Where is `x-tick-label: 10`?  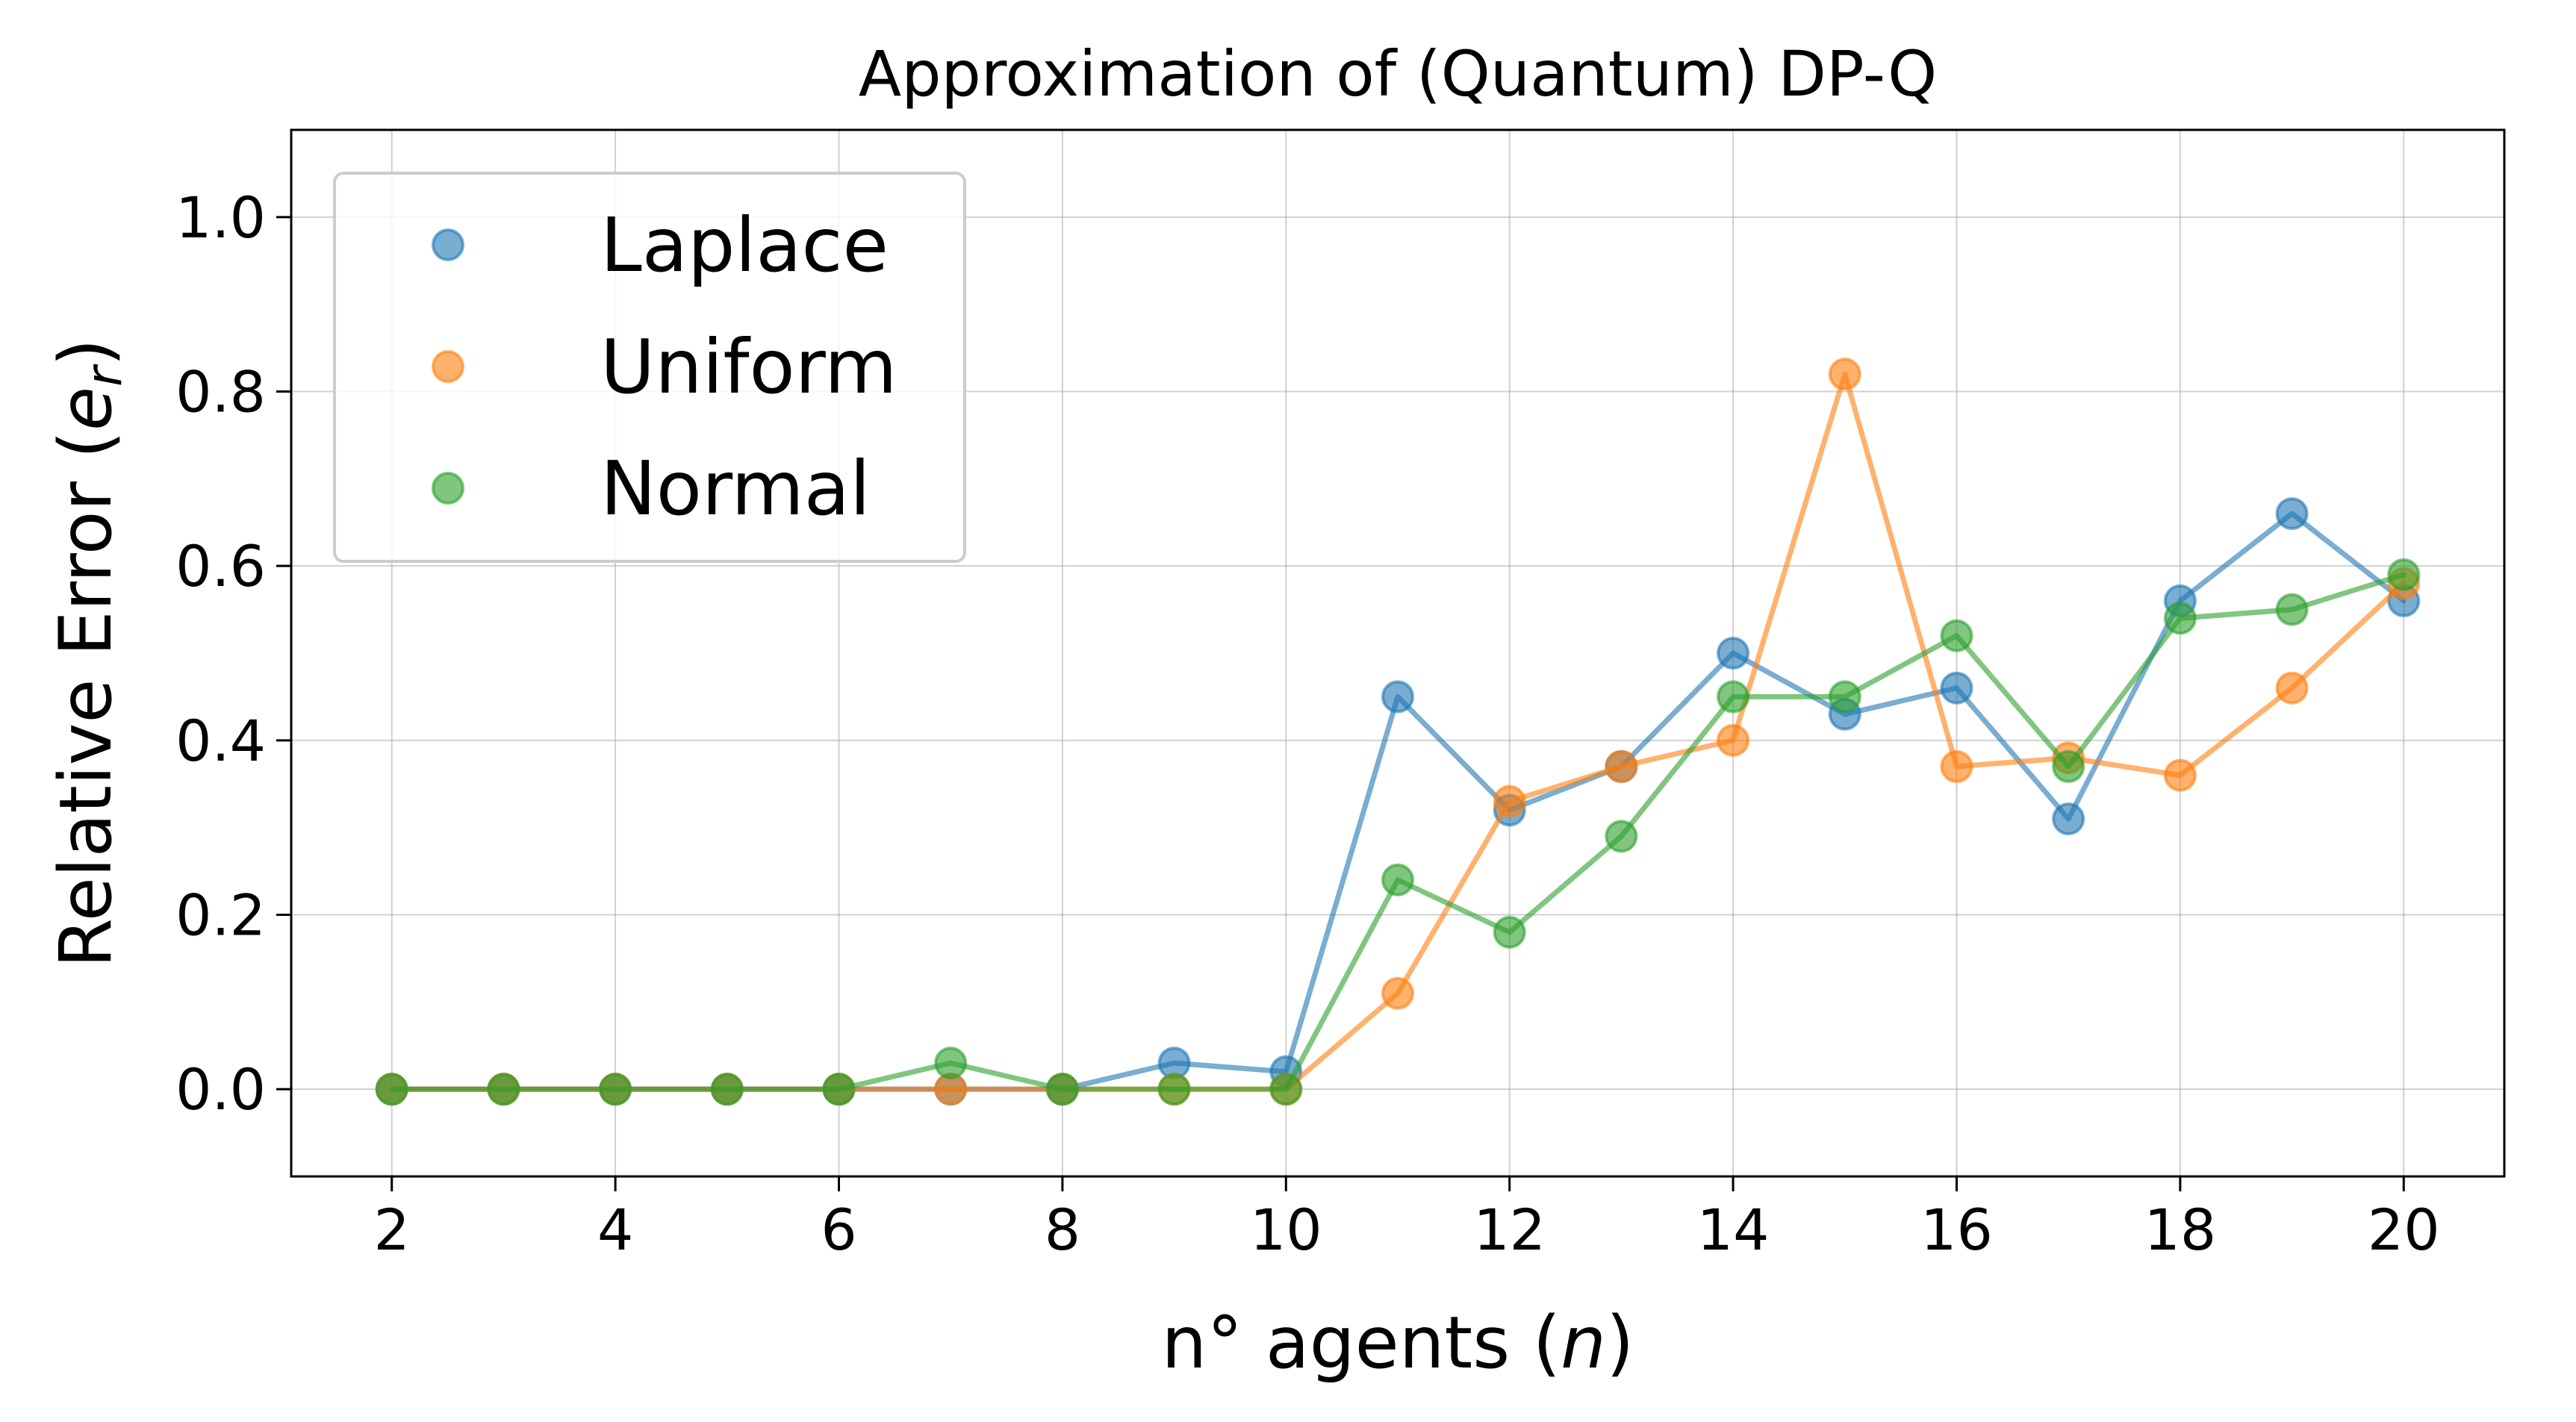 x-tick-label: 10 is located at coordinates (1286, 1230).